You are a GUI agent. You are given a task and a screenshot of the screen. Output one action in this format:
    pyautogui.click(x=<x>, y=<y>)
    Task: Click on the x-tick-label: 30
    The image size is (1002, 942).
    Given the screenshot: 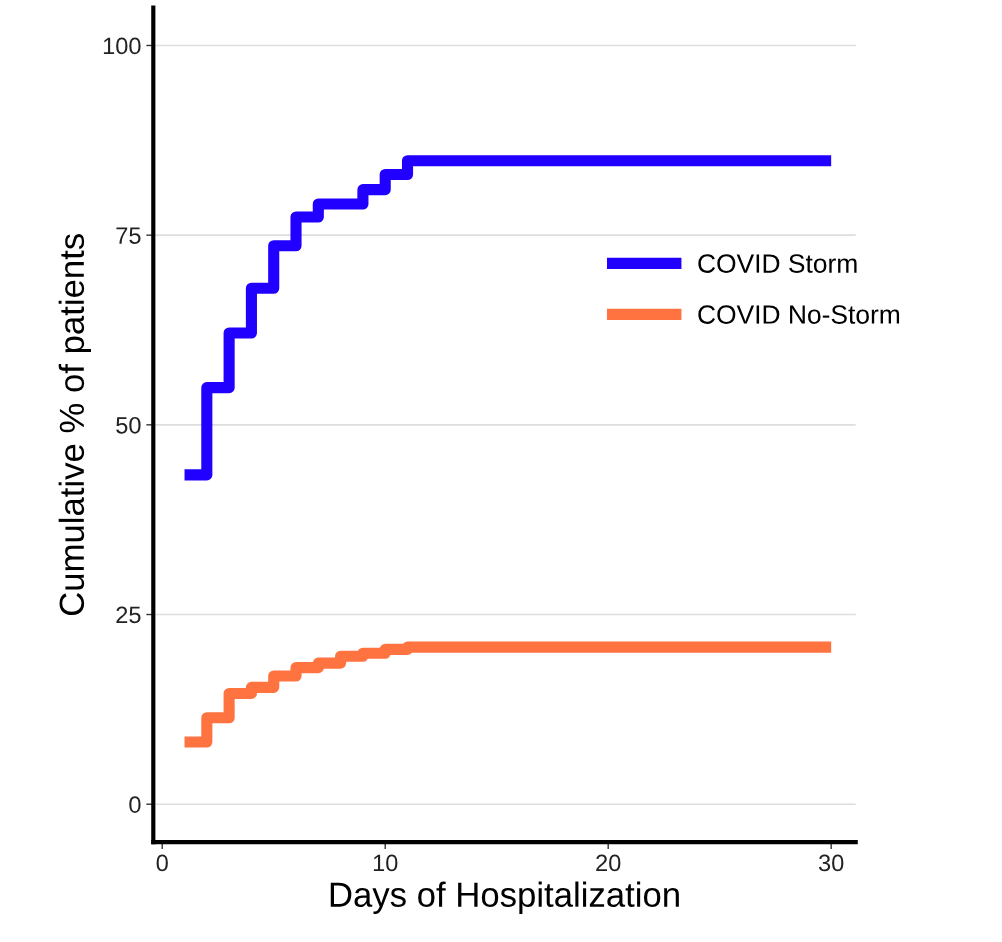 What is the action you would take?
    pyautogui.click(x=831, y=863)
    